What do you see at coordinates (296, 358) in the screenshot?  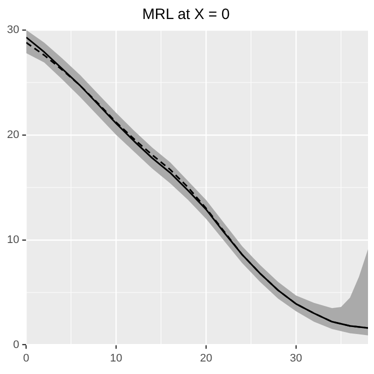 I see `x-tick-label: 30` at bounding box center [296, 358].